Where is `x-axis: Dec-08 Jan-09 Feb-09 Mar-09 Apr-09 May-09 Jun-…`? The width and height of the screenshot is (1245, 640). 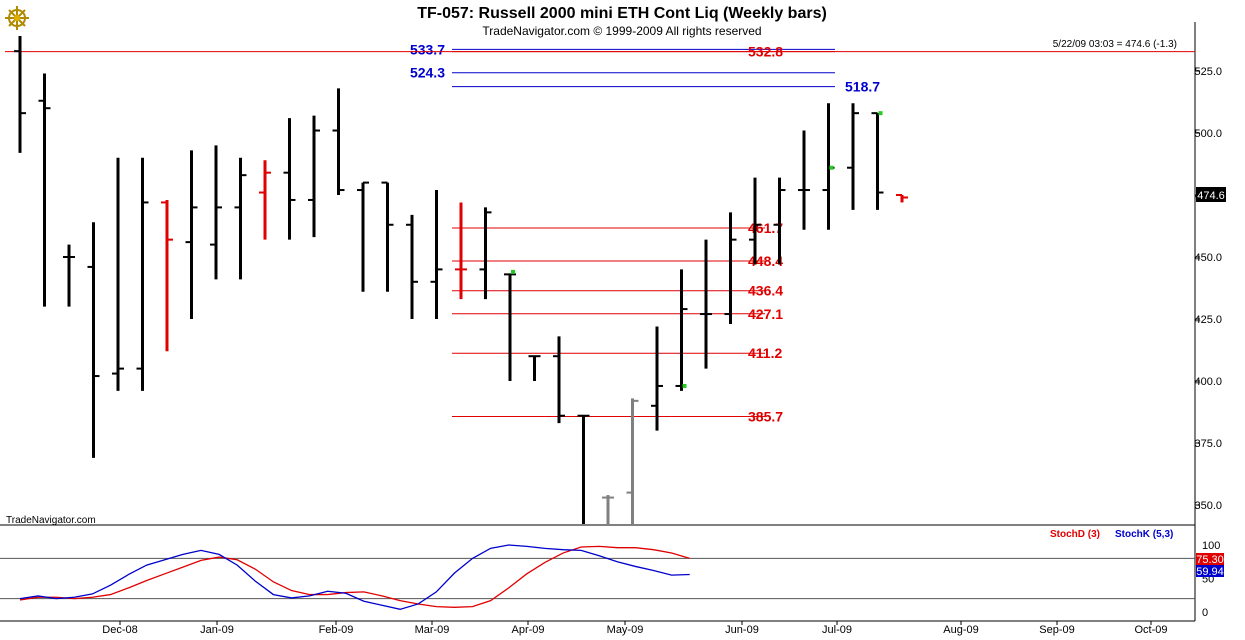 x-axis: Dec-08 Jan-09 Feb-09 Mar-09 Apr-09 May-09 Jun-… is located at coordinates (635, 628).